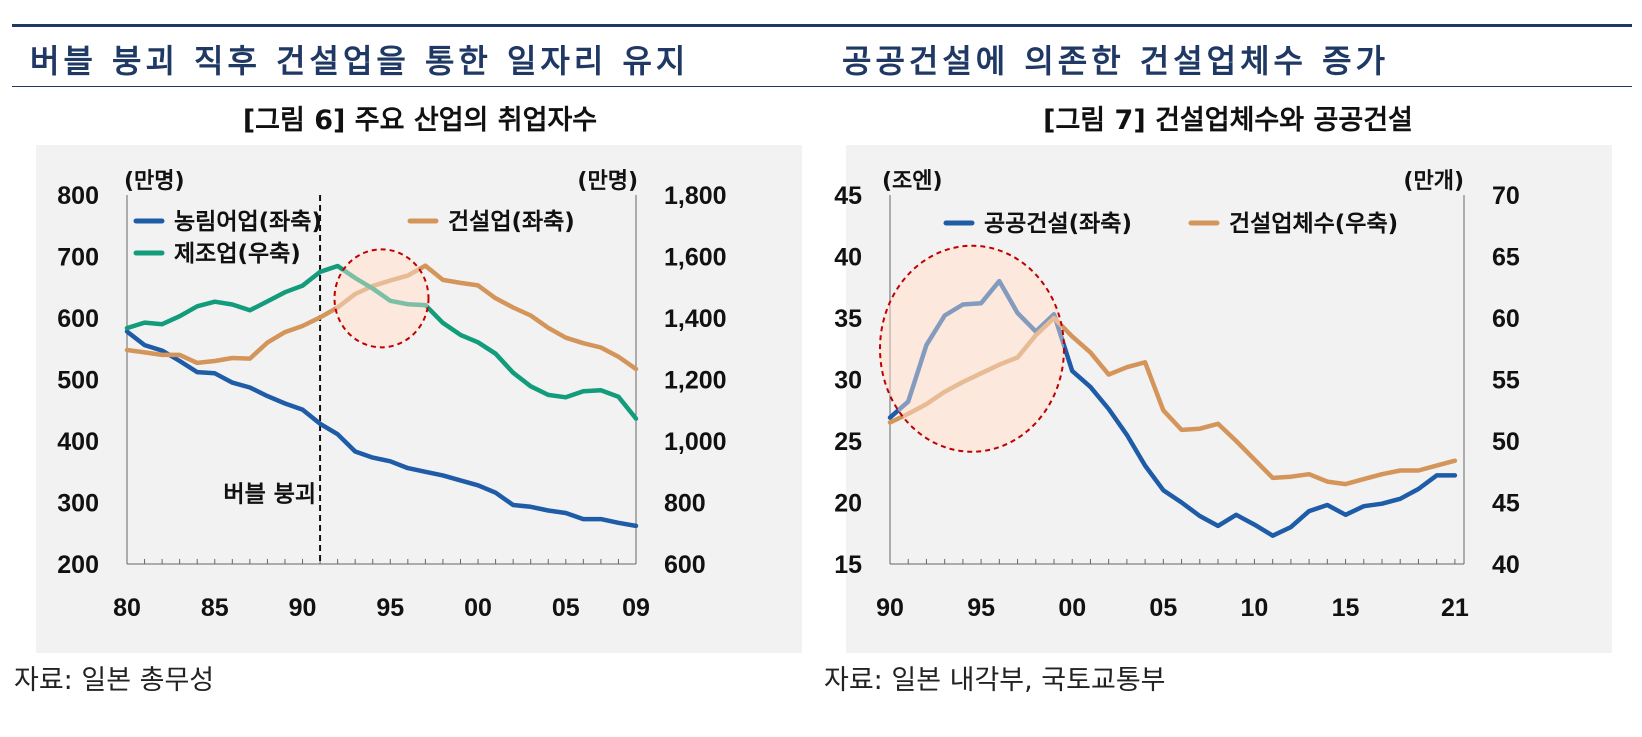 Image resolution: width=1642 pixels, height=737 pixels. I want to click on right-axis-unit: (만개), so click(1433, 181).